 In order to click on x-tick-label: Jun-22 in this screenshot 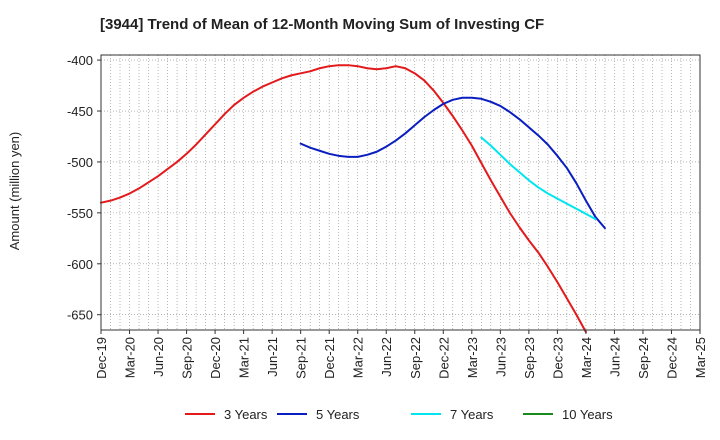, I will do `click(386, 357)`.